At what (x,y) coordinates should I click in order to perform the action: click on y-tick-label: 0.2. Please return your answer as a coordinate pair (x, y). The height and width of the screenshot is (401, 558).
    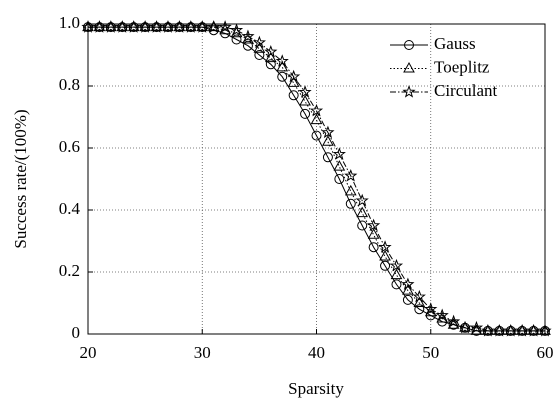
    Looking at the image, I should click on (69, 270).